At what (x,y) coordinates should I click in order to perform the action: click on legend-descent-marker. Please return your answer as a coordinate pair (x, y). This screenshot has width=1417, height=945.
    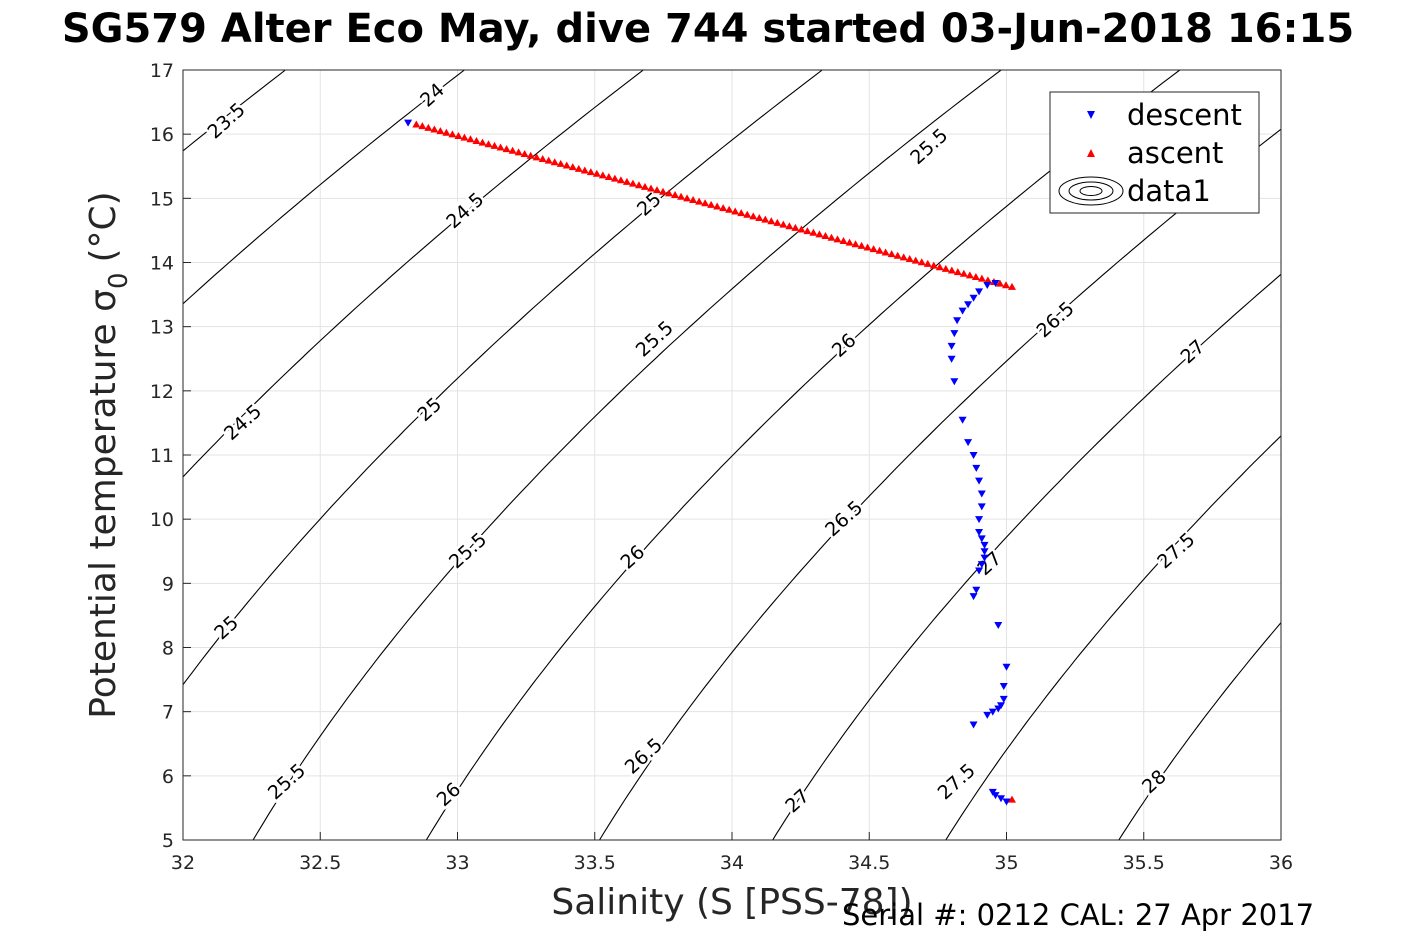
    Looking at the image, I should click on (1091, 115).